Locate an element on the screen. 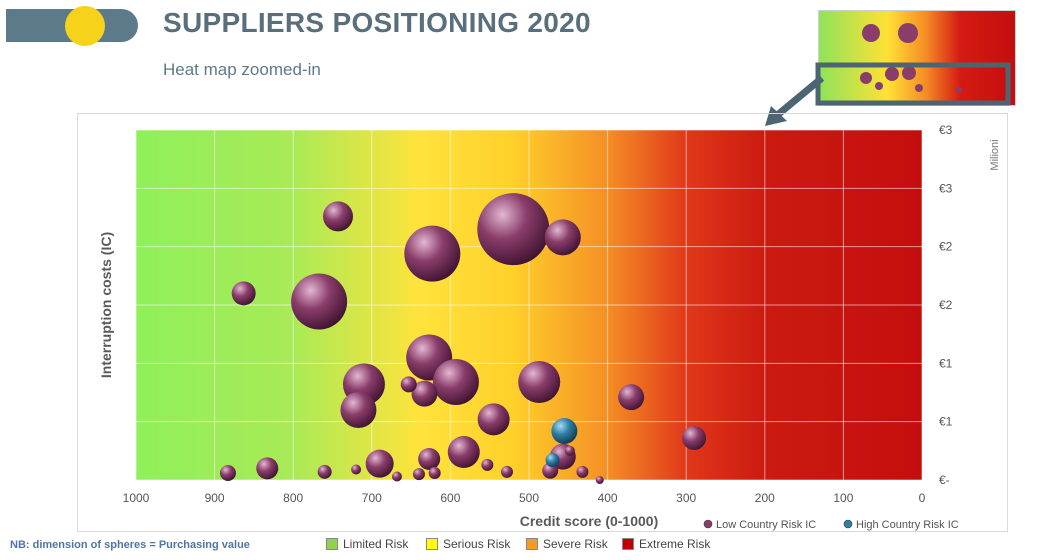 The image size is (1053, 560). extreme-risk-swatch is located at coordinates (628, 544).